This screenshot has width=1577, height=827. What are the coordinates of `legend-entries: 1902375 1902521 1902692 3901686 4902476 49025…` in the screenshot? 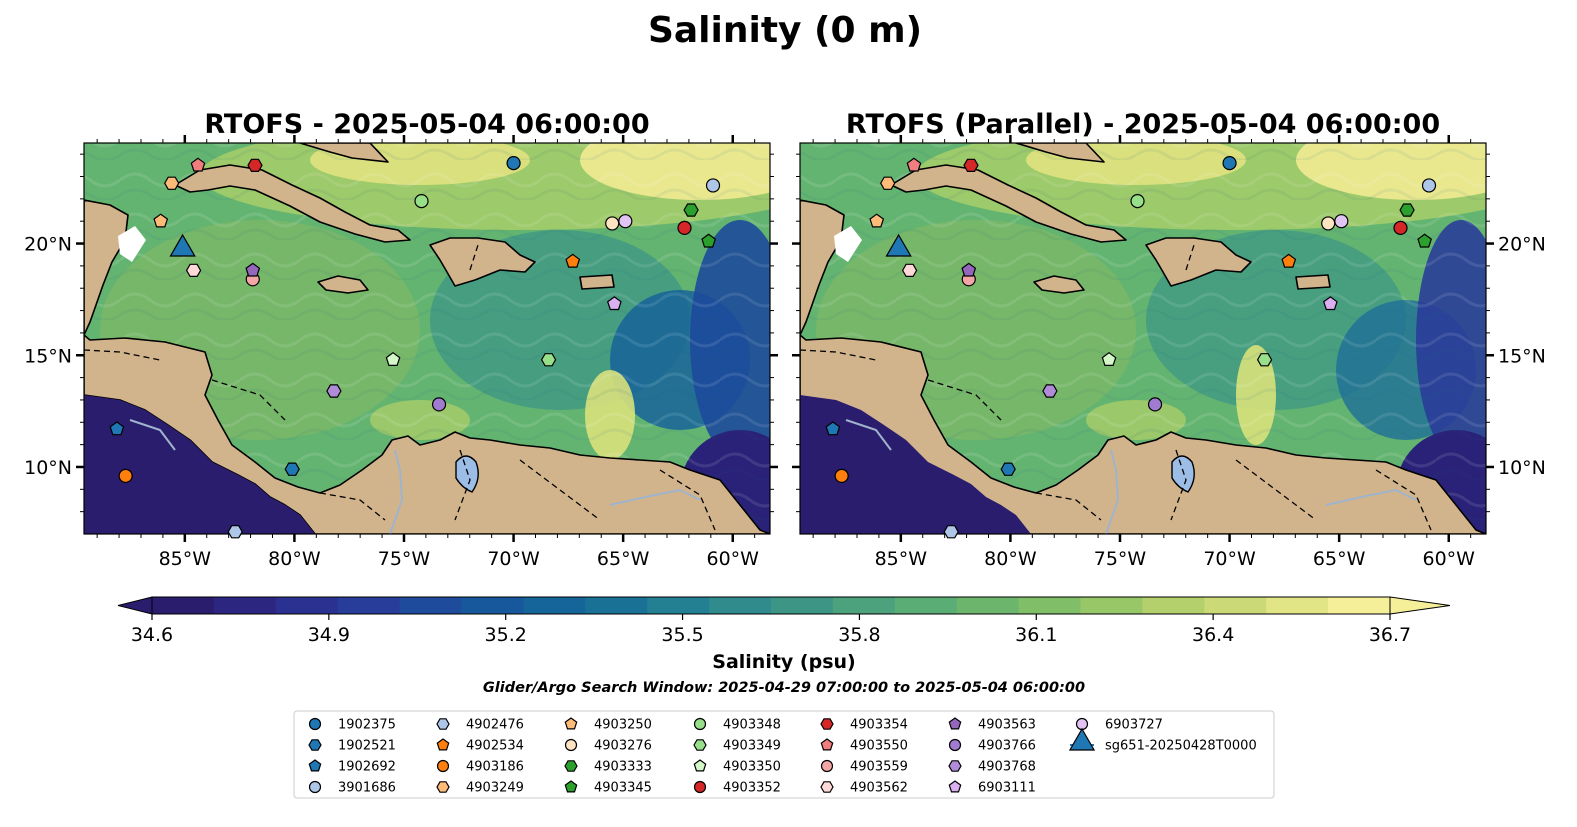 It's located at (782, 756).